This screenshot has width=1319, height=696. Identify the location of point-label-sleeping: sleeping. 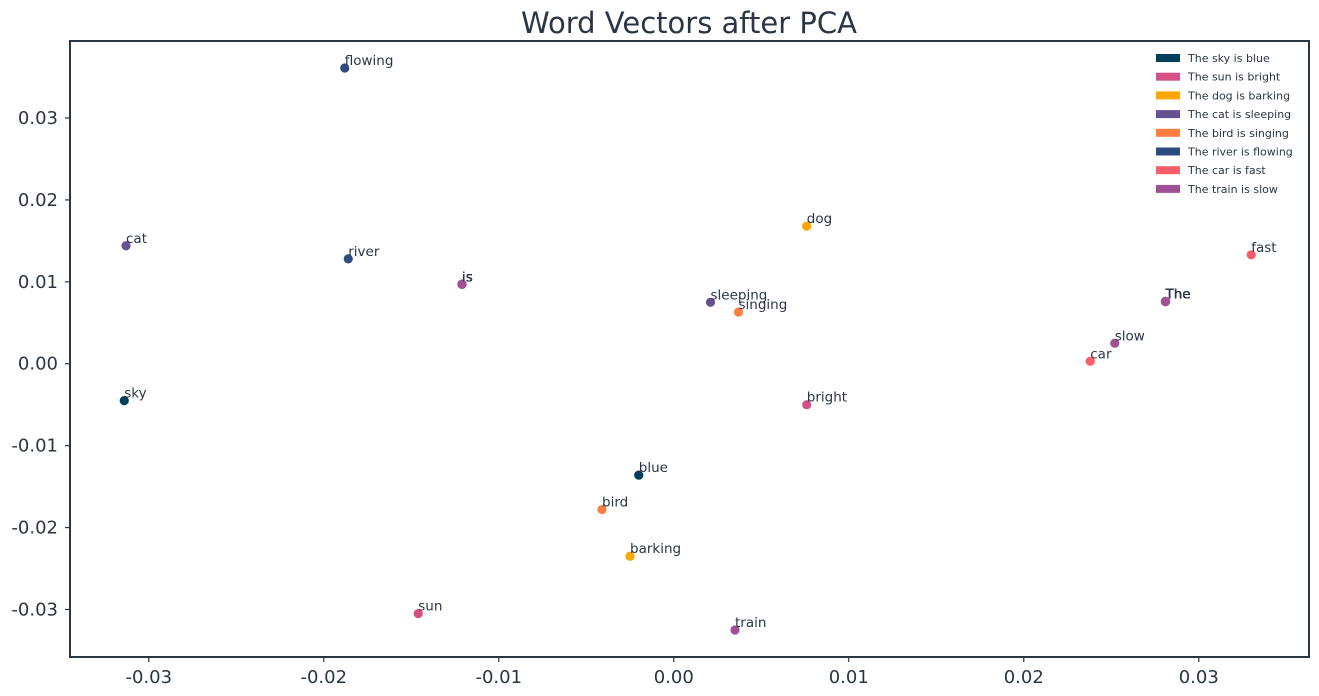
(739, 295).